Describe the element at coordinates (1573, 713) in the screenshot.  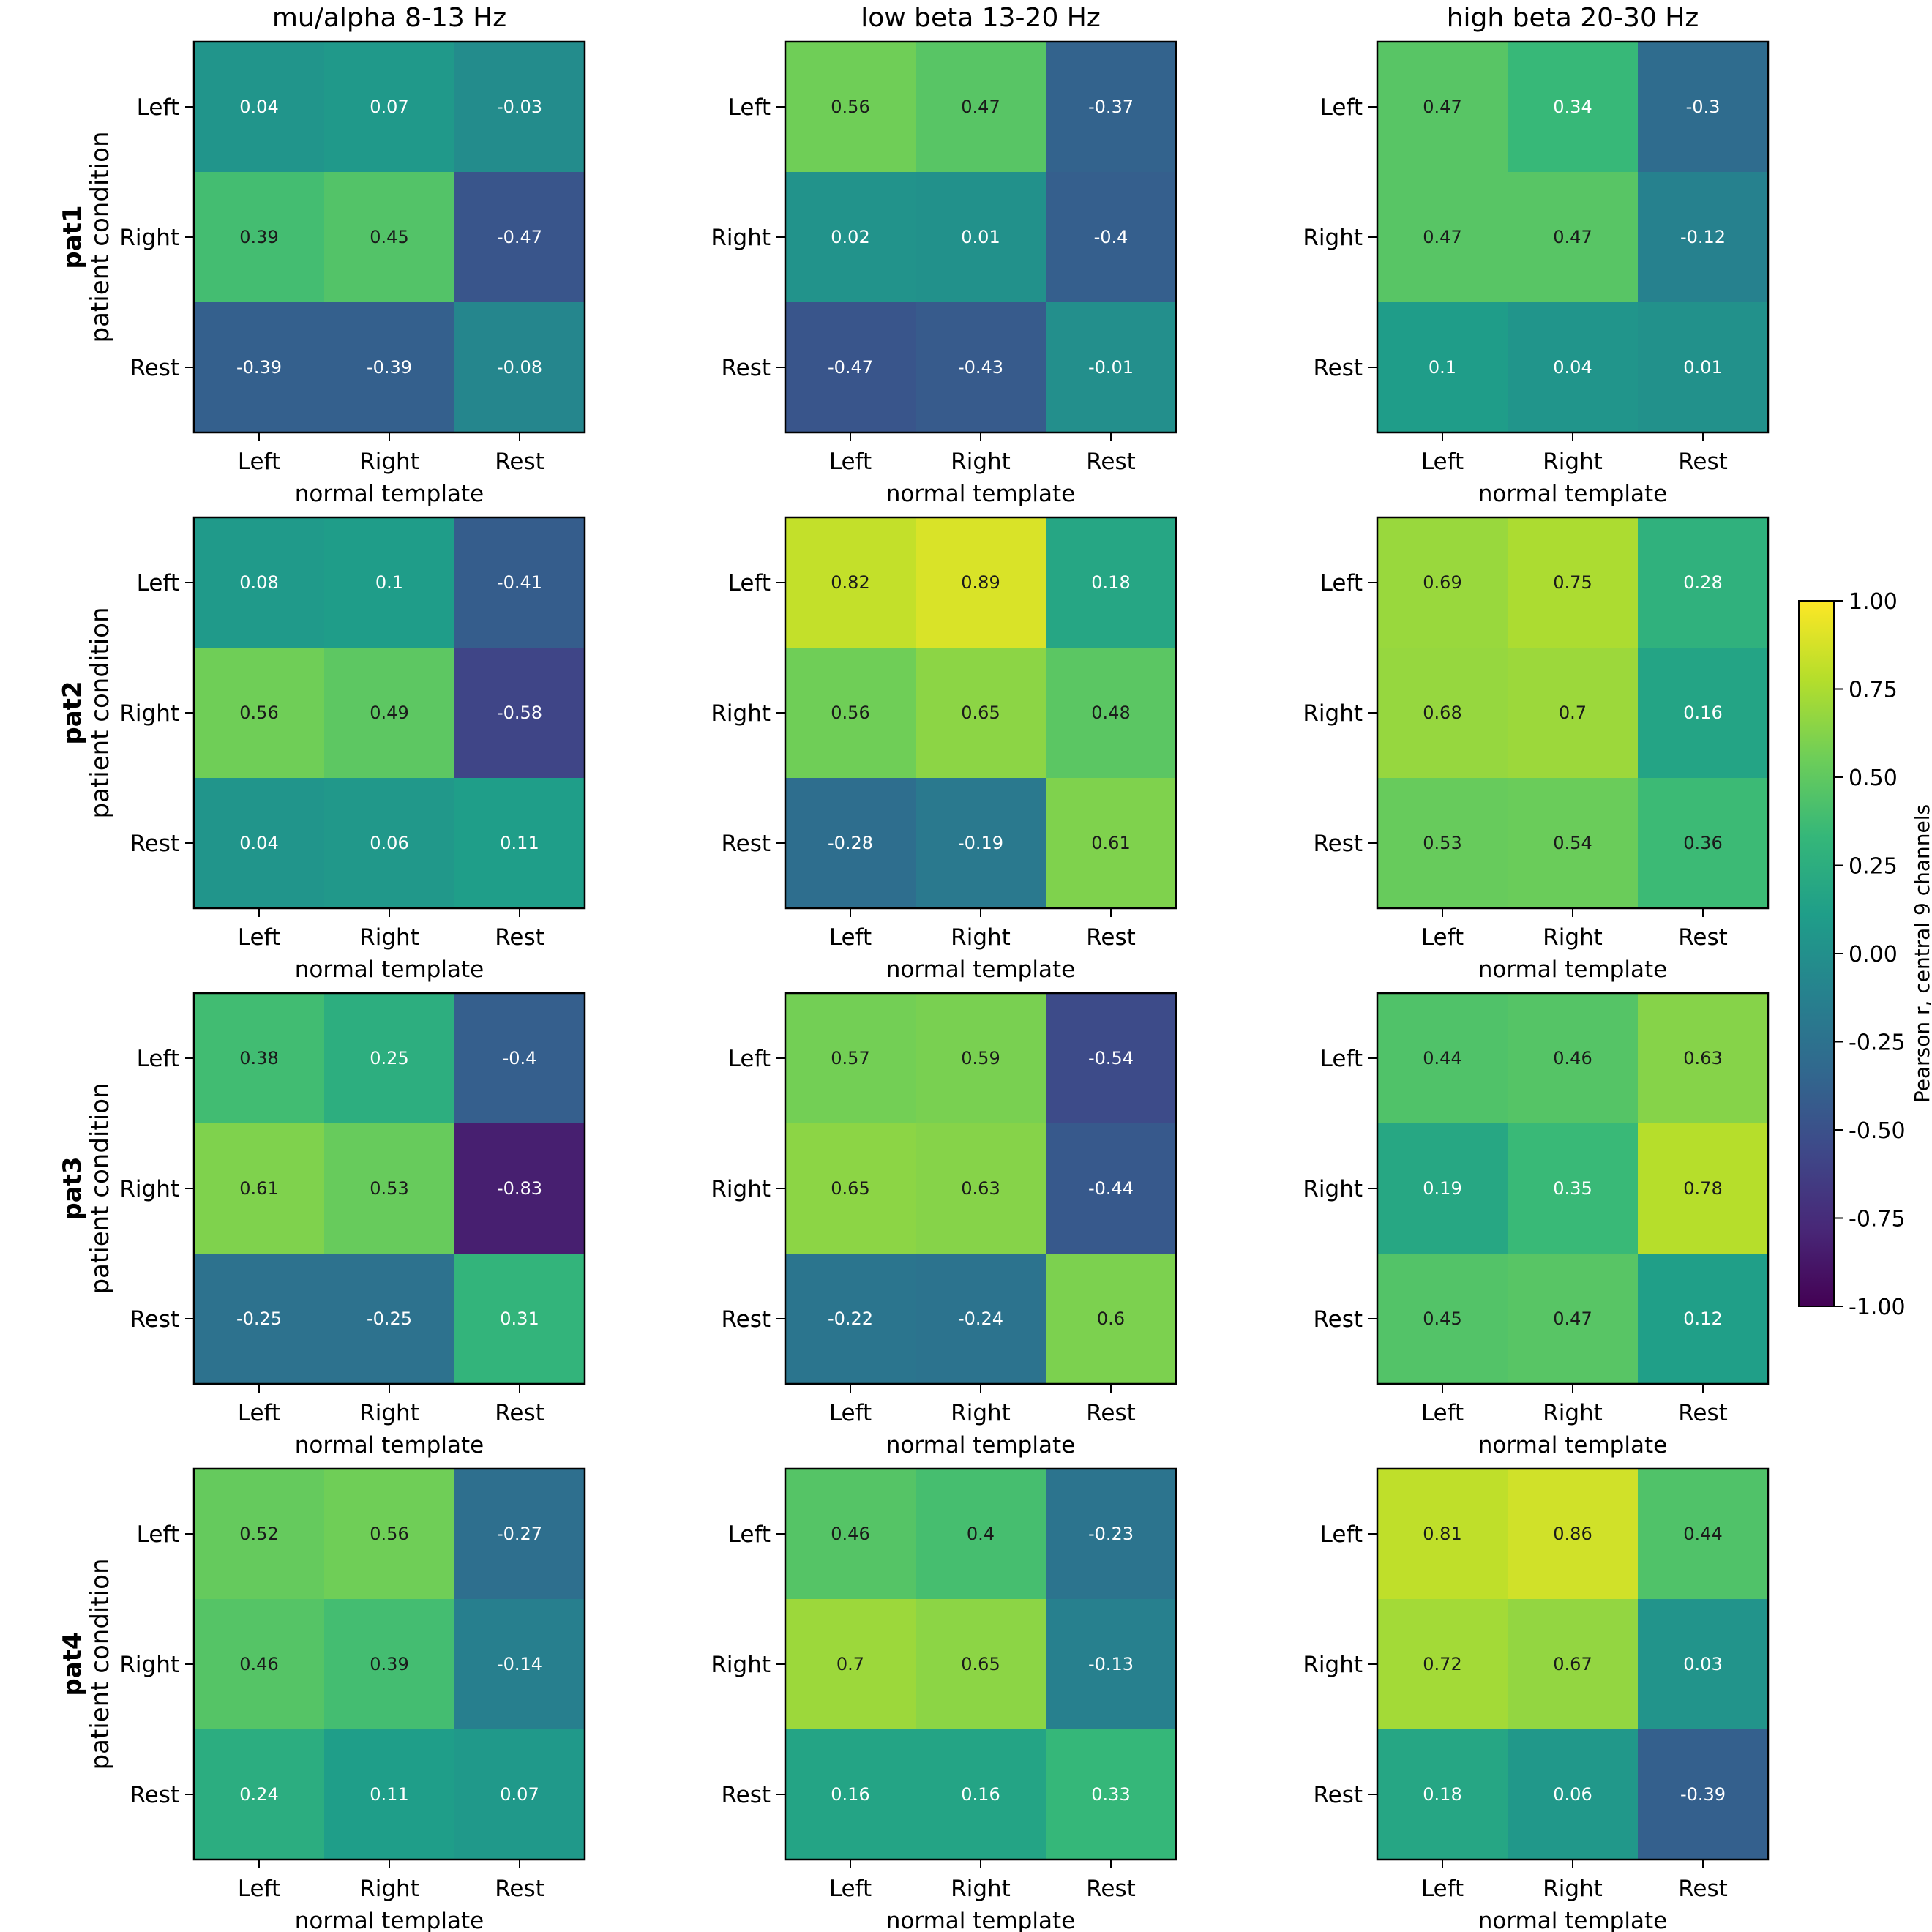
I see `cell-value-label: 0.7` at that location.